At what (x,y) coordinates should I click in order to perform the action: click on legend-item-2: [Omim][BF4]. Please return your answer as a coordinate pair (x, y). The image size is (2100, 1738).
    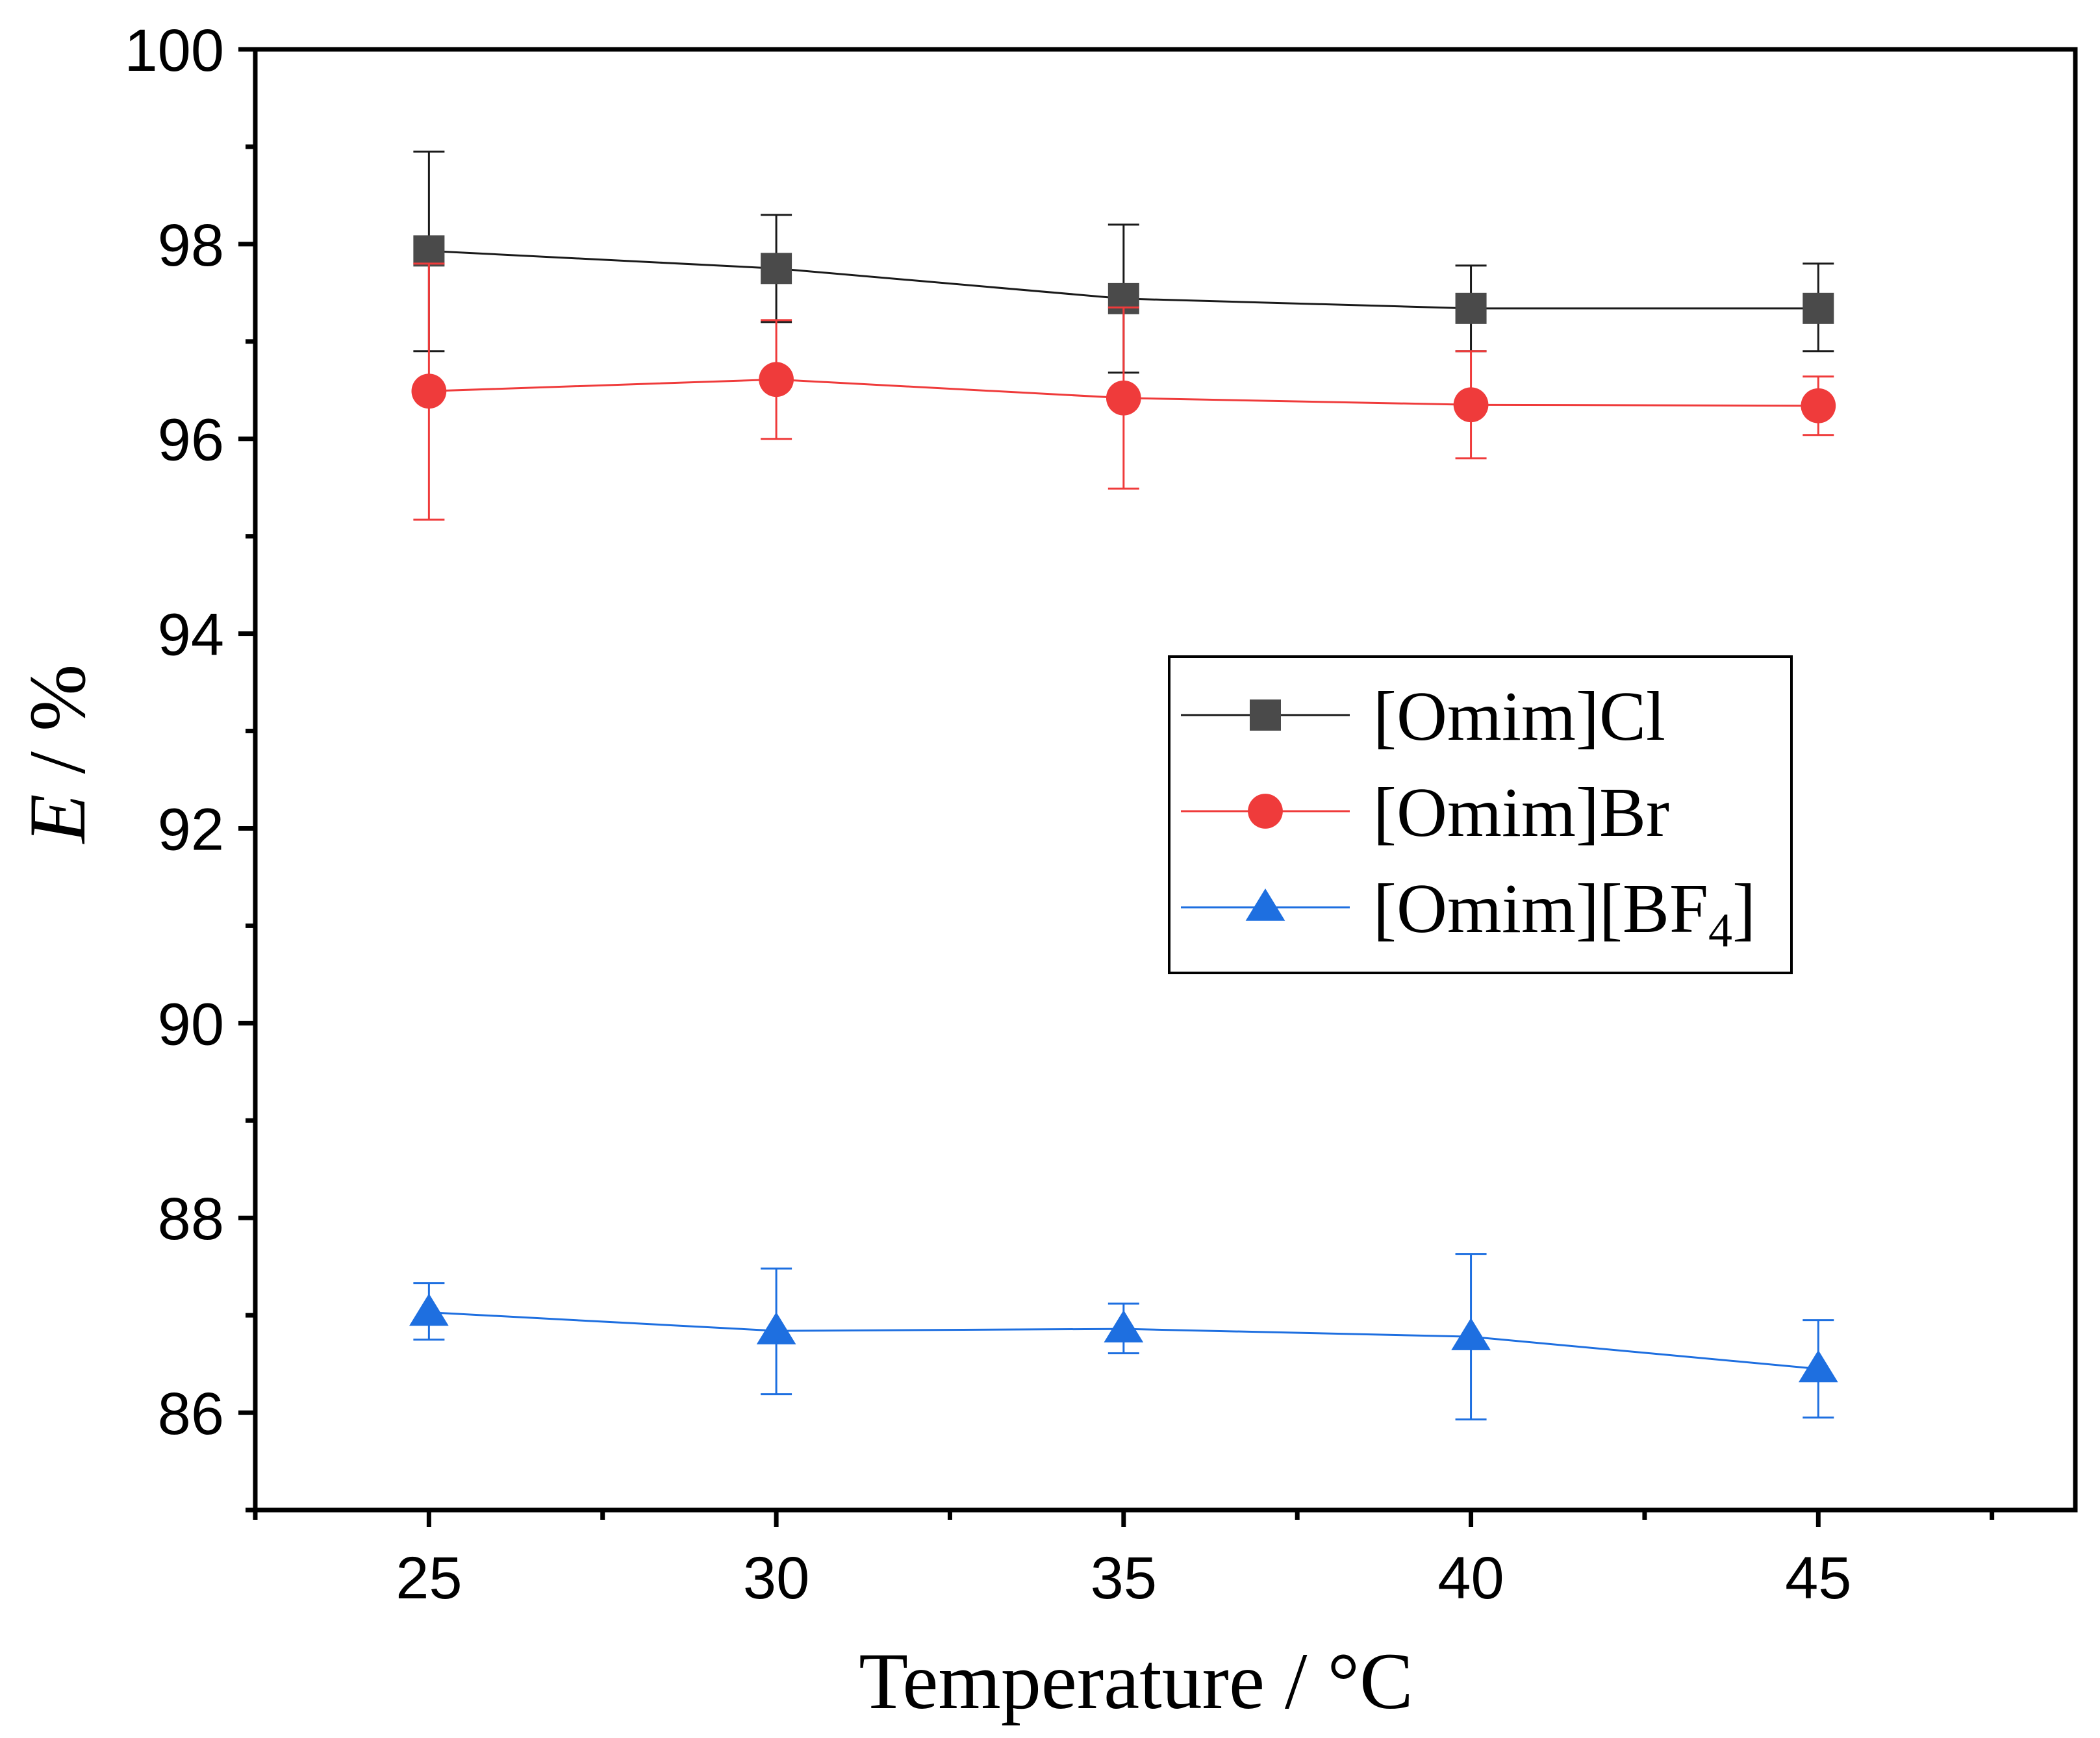
    Looking at the image, I should click on (1468, 913).